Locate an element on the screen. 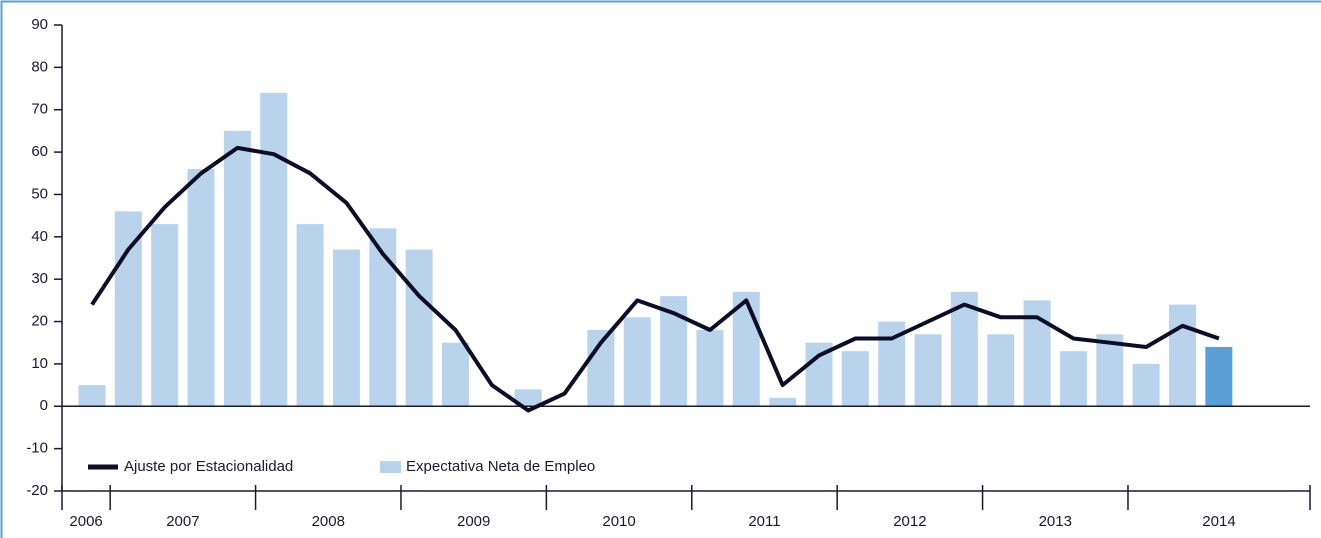 The height and width of the screenshot is (538, 1321). x-tick-label: 2008 is located at coordinates (328, 521).